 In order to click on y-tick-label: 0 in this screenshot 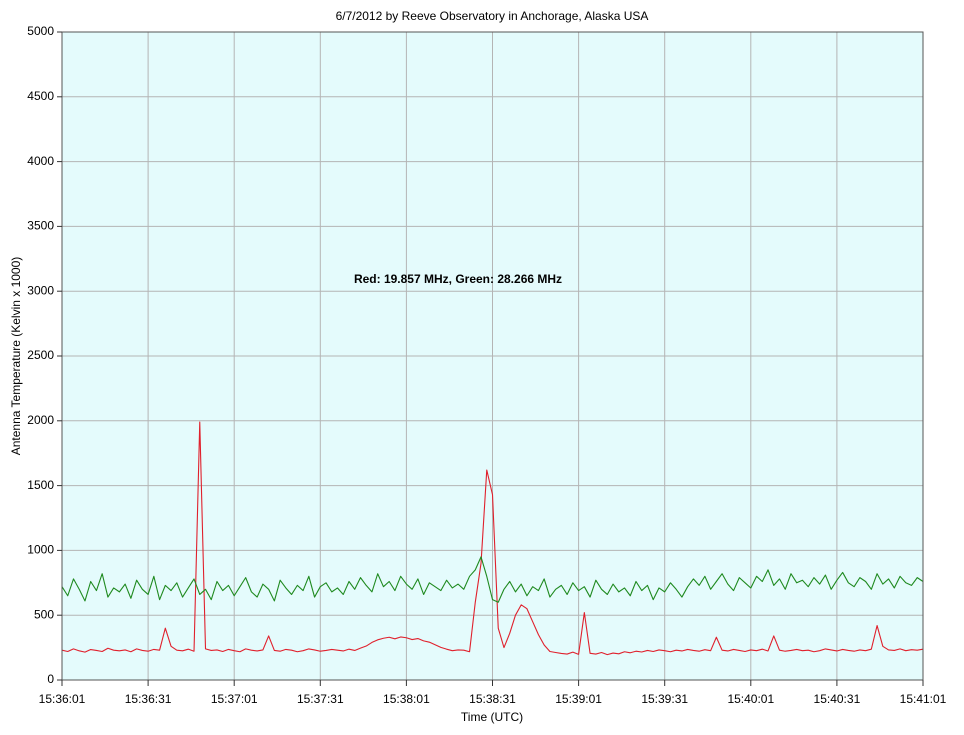, I will do `click(50, 679)`.